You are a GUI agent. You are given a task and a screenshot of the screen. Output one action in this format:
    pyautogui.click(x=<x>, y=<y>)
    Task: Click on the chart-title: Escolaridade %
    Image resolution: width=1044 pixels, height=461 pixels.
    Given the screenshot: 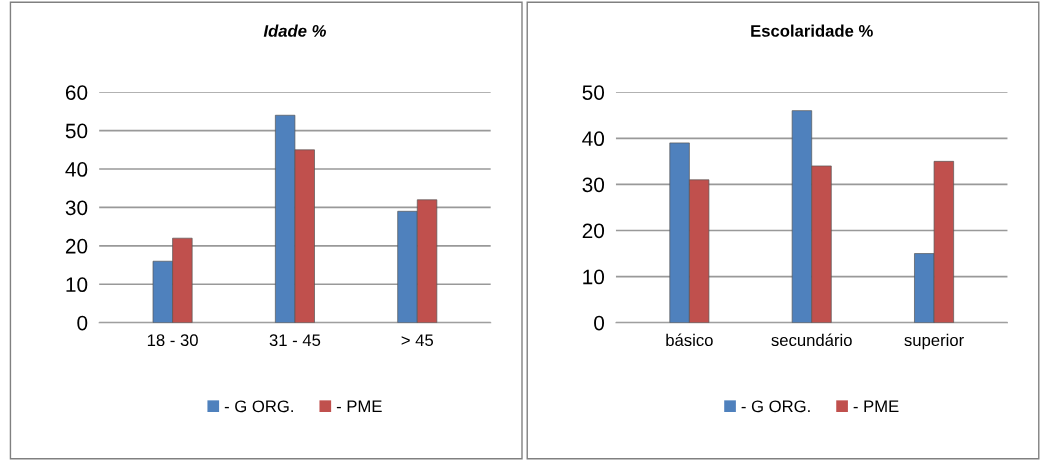 What is the action you would take?
    pyautogui.click(x=812, y=30)
    